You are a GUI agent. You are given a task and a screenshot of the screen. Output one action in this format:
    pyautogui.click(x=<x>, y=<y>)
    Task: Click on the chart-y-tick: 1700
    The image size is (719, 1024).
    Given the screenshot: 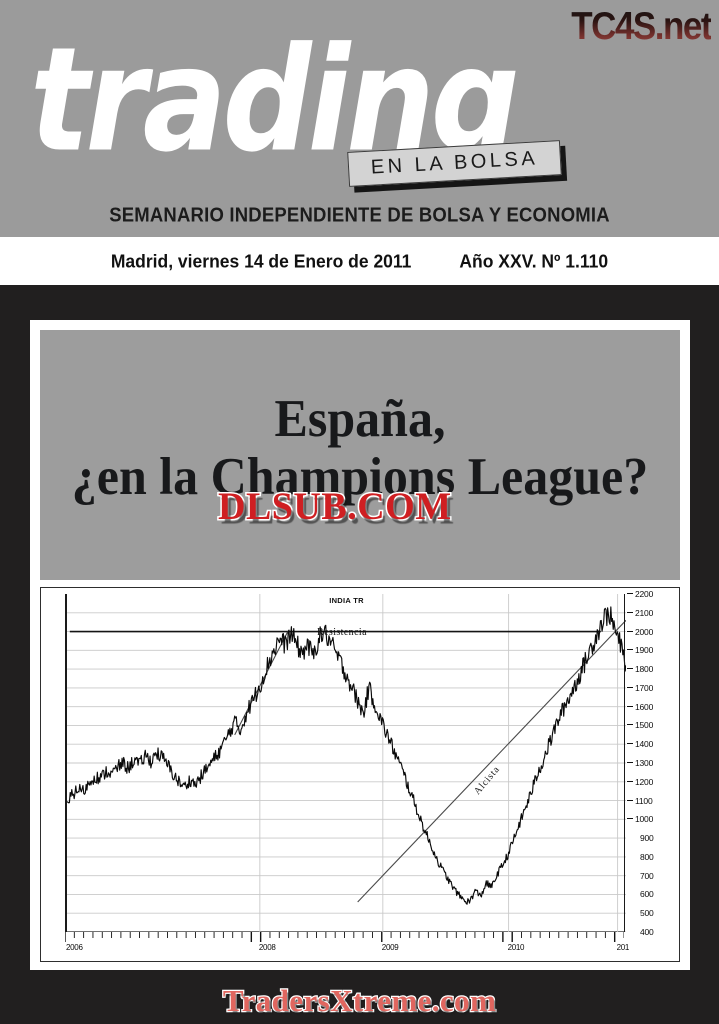 What is the action you would take?
    pyautogui.click(x=640, y=688)
    